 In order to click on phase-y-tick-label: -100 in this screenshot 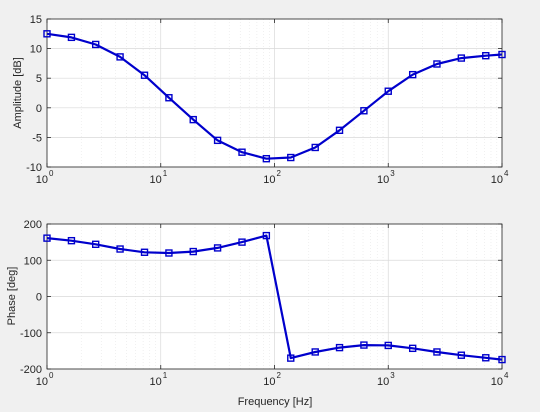, I will do `click(31, 334)`.